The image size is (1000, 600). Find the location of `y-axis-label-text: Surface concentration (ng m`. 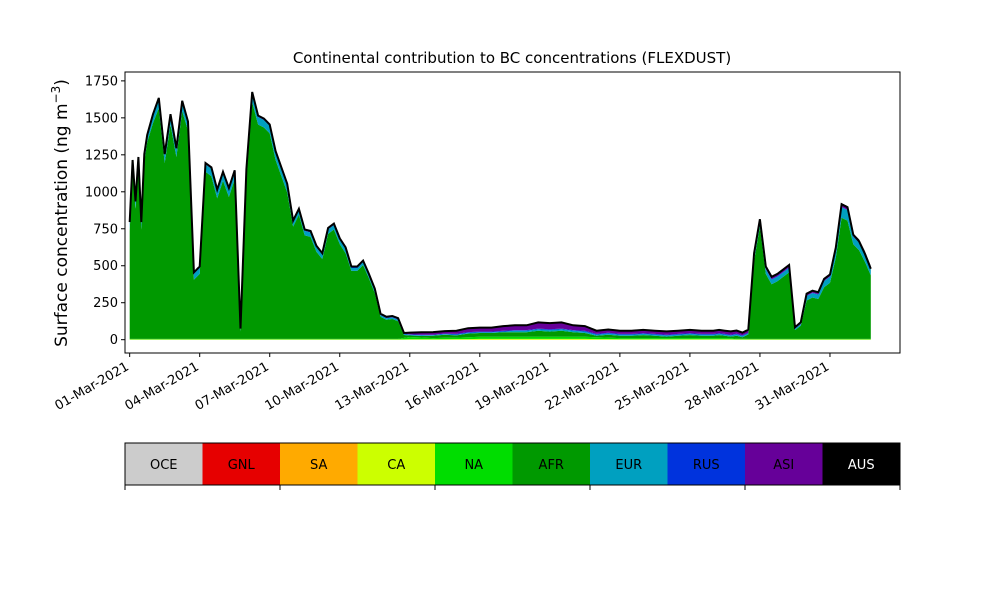

y-axis-label-text: Surface concentration (ng m is located at coordinates (62, 224).